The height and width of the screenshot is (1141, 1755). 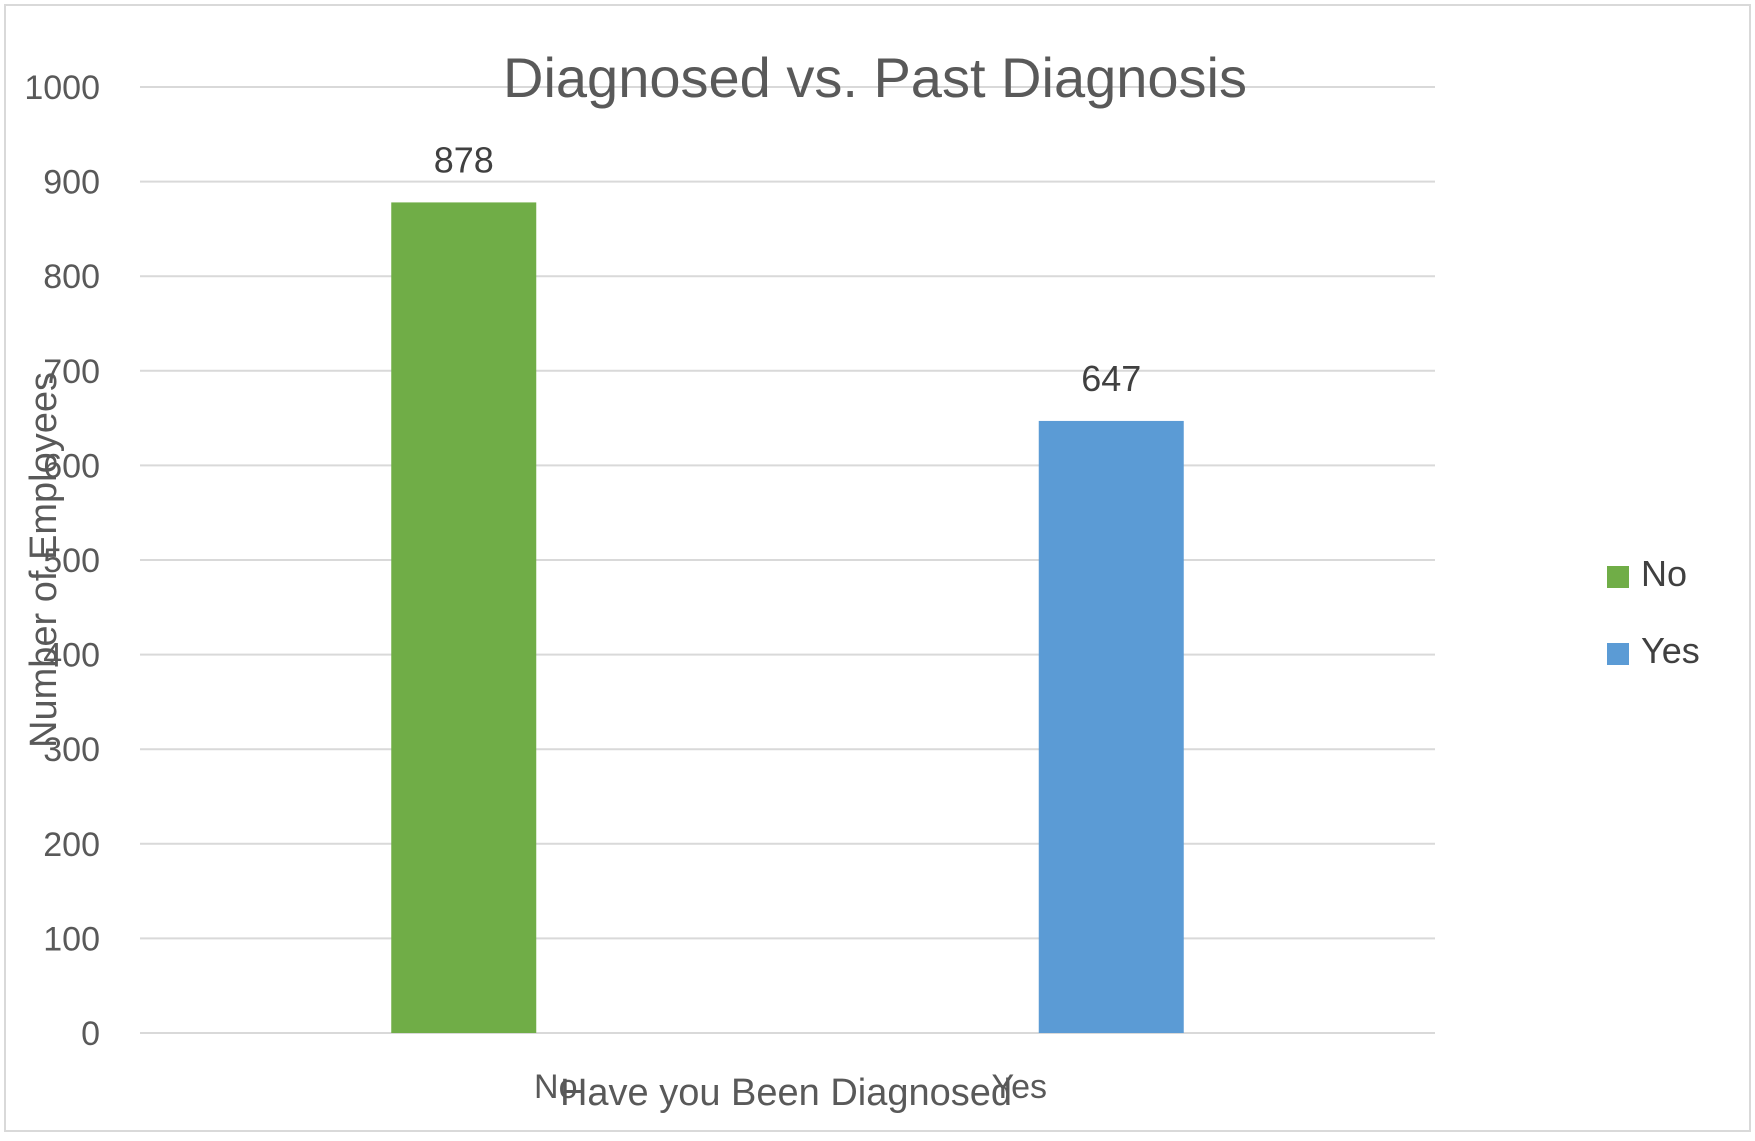 What do you see at coordinates (71, 277) in the screenshot?
I see `y-tick-label-800: 800` at bounding box center [71, 277].